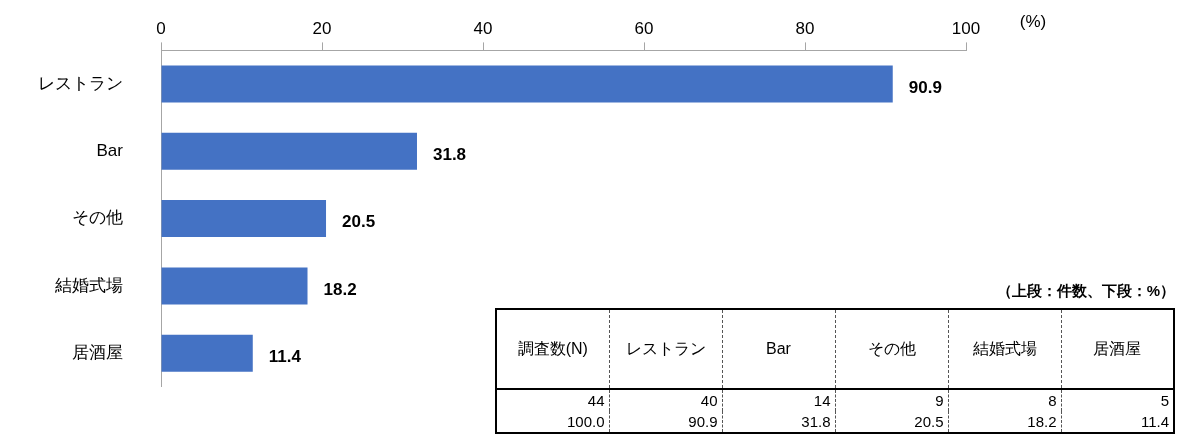 The height and width of the screenshot is (435, 1191). What do you see at coordinates (644, 28) in the screenshot?
I see `x-tick-label: 60` at bounding box center [644, 28].